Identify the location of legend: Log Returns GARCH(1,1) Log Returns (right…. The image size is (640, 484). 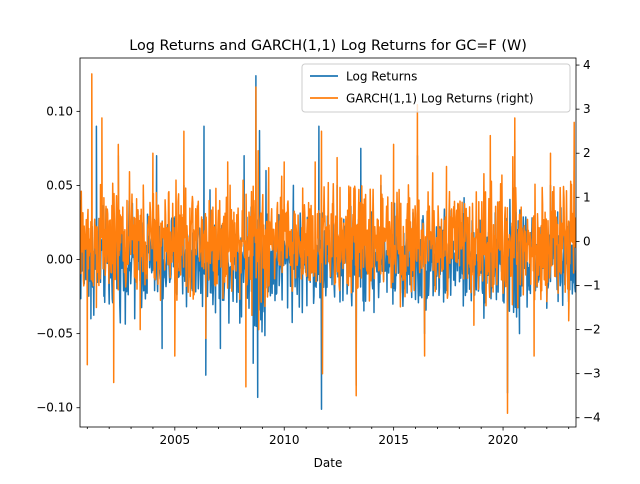
(436, 88).